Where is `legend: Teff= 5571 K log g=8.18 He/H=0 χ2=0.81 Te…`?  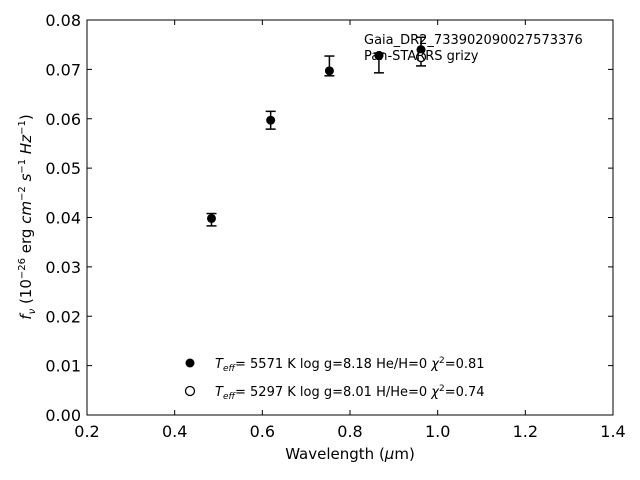 legend: Teff= 5571 K log g=8.18 He/H=0 χ2=0.81 Te… is located at coordinates (334, 379).